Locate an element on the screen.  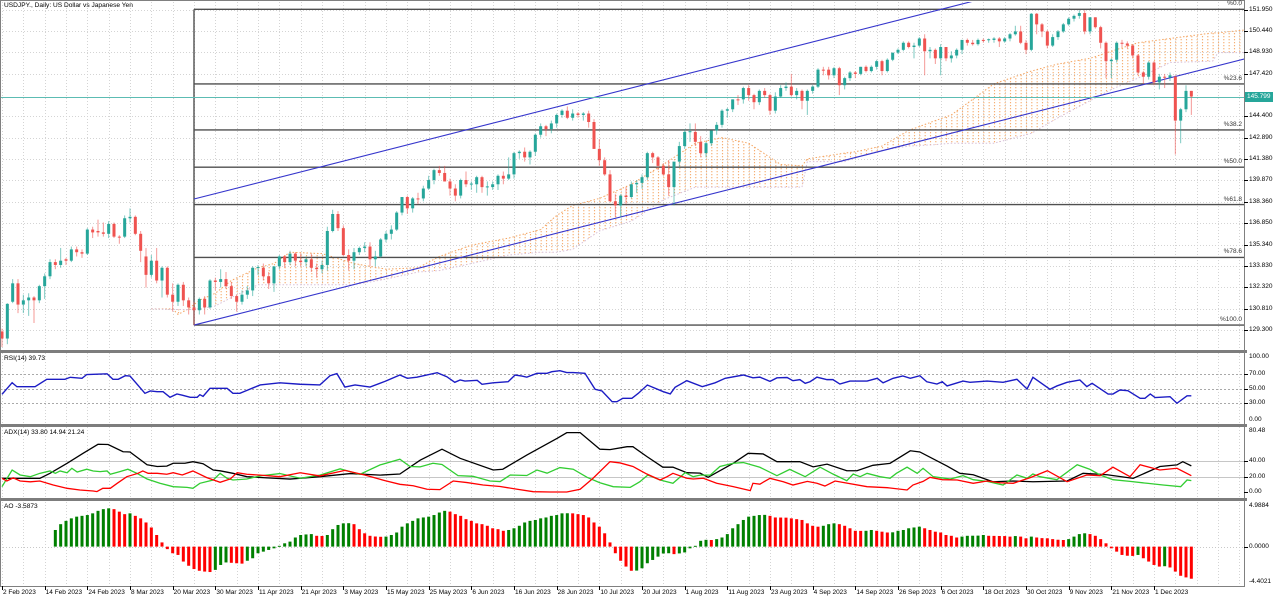
time-axis-label: 10 Jul 2023 is located at coordinates (617, 592).